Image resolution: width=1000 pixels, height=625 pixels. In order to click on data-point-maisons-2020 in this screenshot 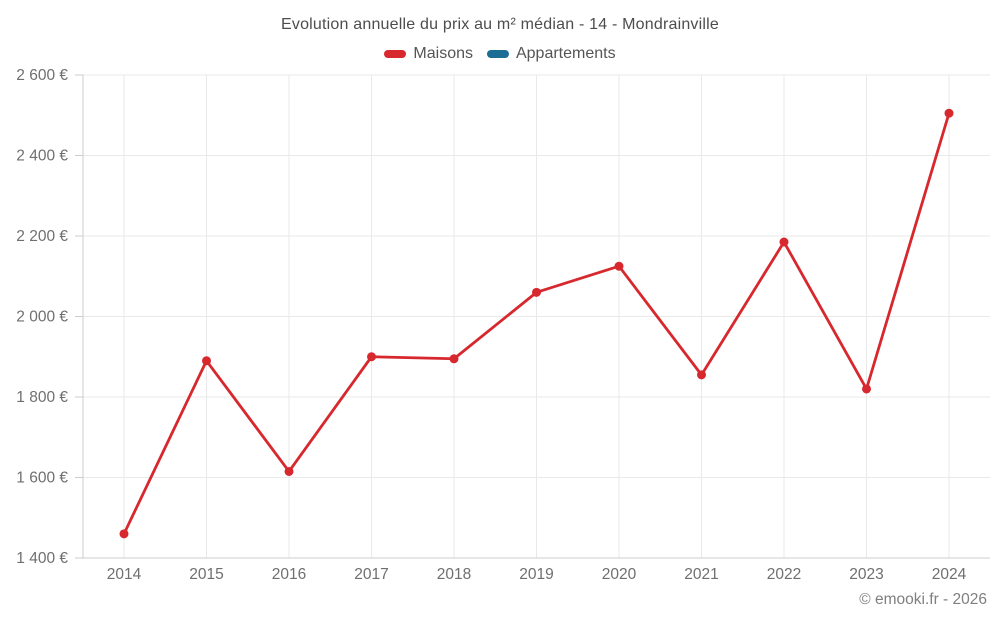, I will do `click(619, 266)`.